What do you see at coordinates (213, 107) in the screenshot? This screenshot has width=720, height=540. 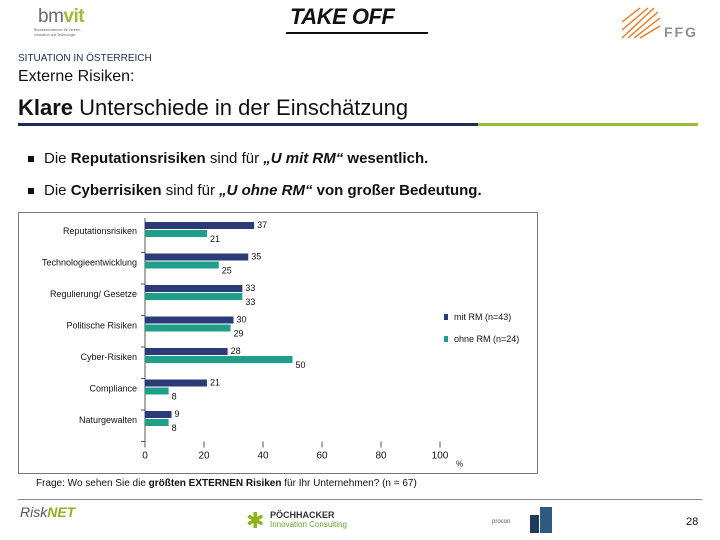 I see `slide-title: Klare Unterschiede in der Einschätzung` at bounding box center [213, 107].